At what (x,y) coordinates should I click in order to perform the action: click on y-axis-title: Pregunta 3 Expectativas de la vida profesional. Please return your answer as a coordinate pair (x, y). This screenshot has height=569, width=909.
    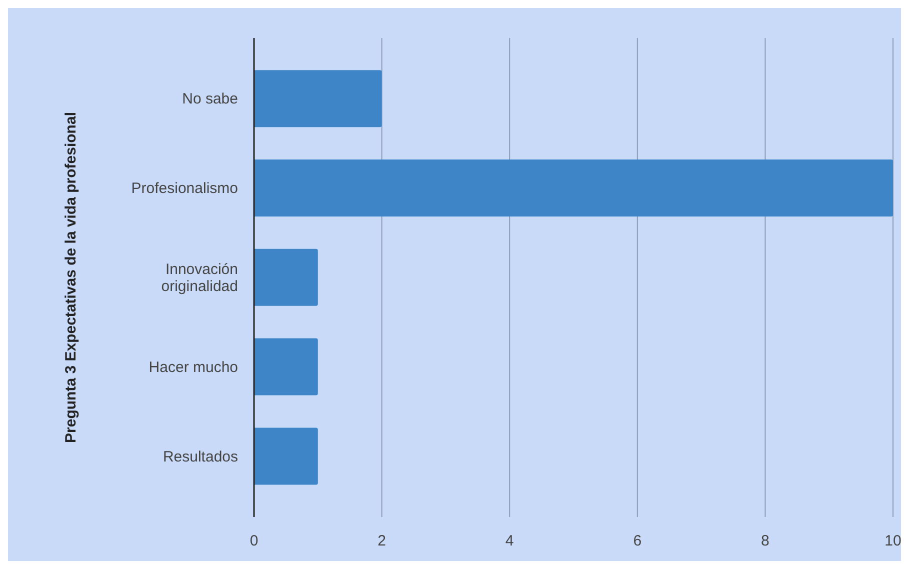
    Looking at the image, I should click on (71, 277).